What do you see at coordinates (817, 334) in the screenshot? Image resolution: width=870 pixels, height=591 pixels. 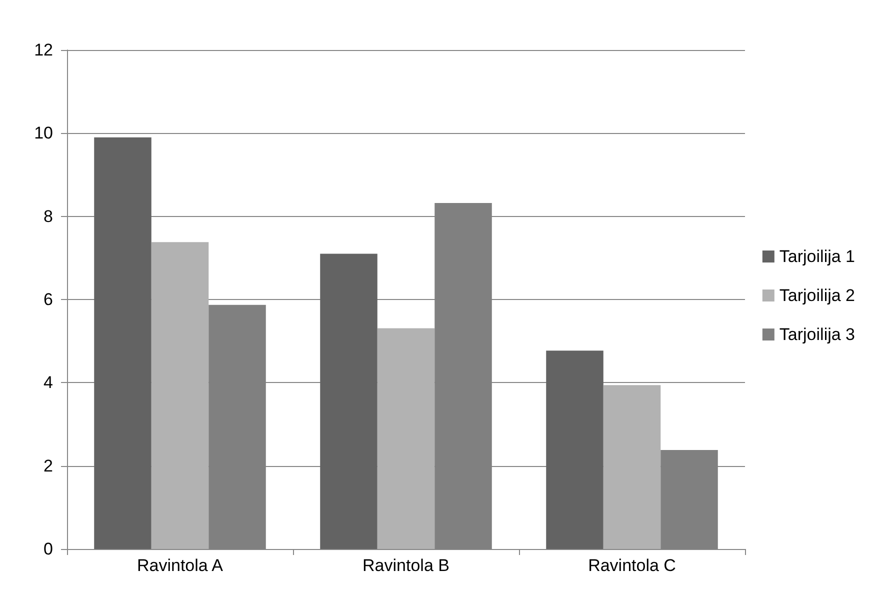 I see `legend-label: Tarjoilija 3` at bounding box center [817, 334].